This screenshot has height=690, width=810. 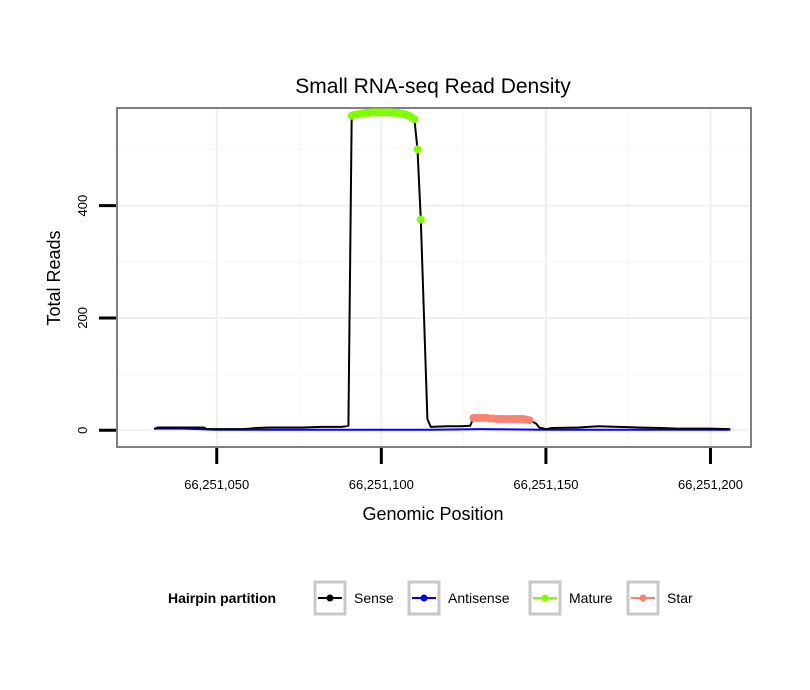 What do you see at coordinates (82, 206) in the screenshot?
I see `y-tick-label: 400` at bounding box center [82, 206].